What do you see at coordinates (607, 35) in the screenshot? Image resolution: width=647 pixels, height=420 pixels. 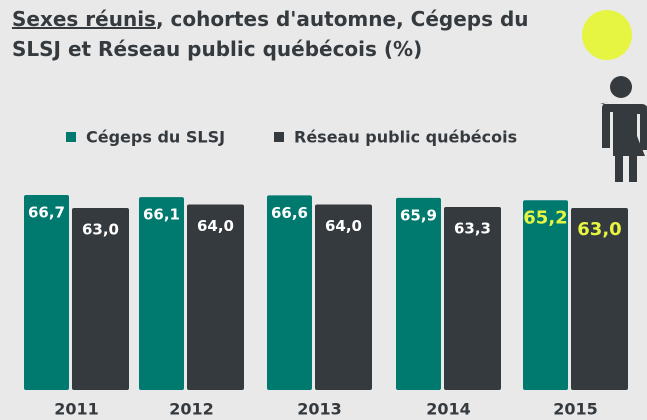 I see `decor-circle` at bounding box center [607, 35].